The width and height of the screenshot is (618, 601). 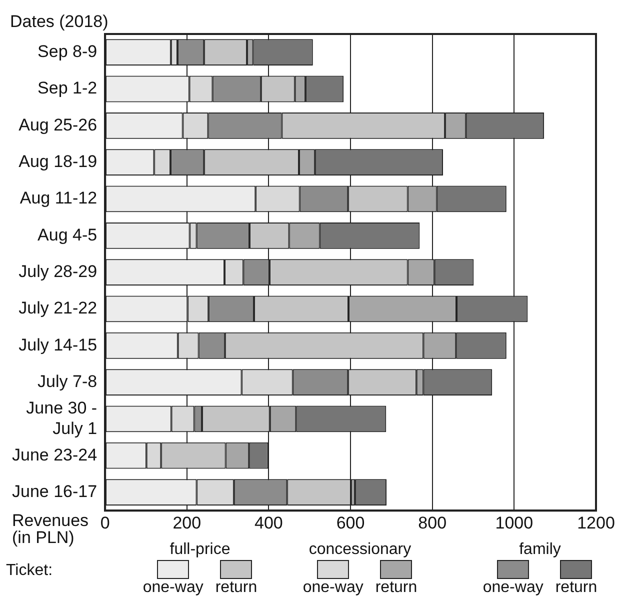 I want to click on y-axis-title: Dates (2018), so click(x=59, y=22).